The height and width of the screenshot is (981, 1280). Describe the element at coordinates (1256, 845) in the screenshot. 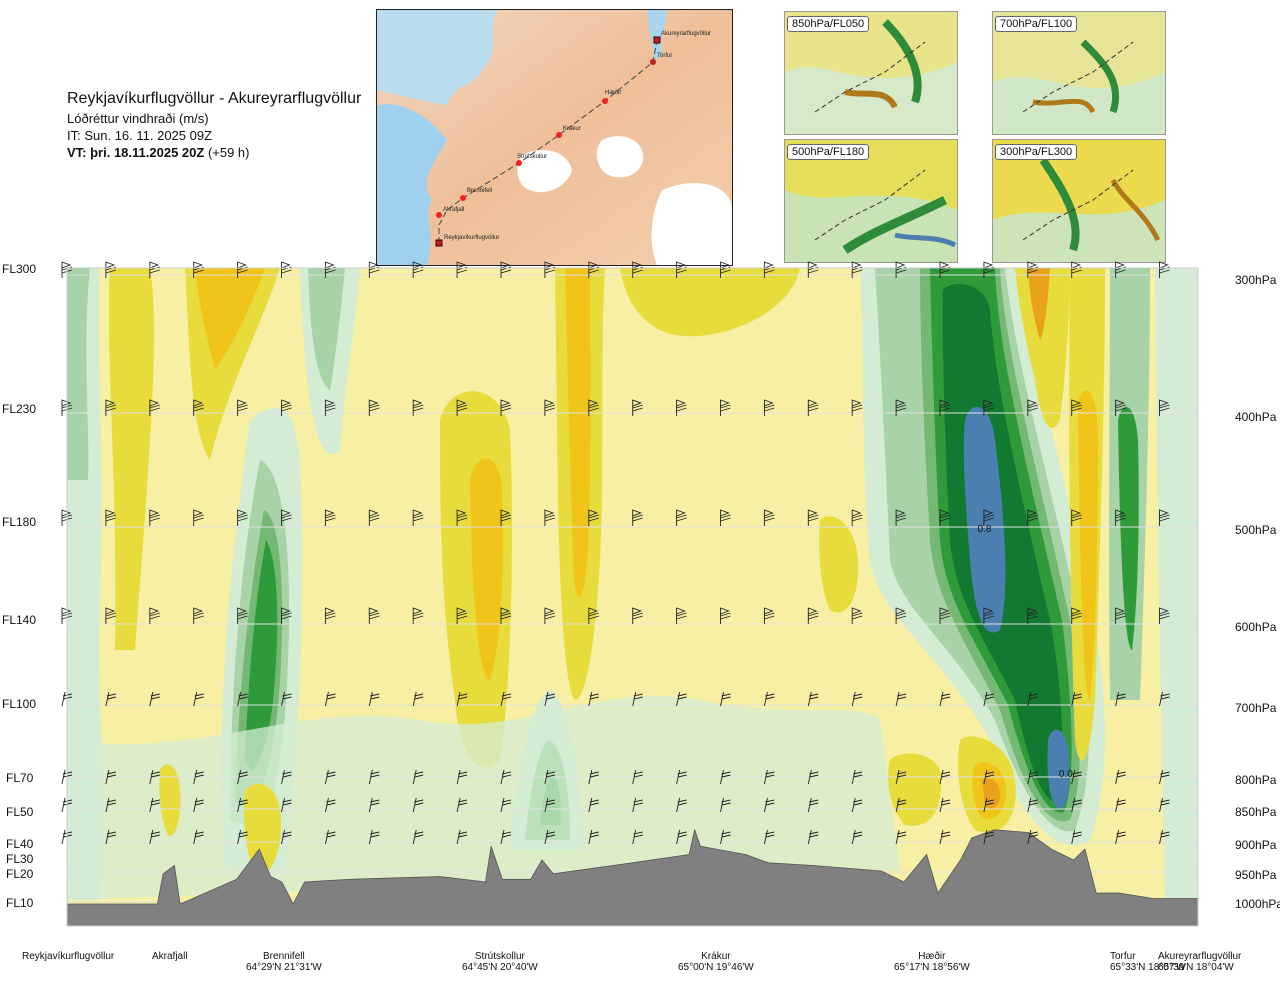

I see `pressure-label: 900hPa` at that location.